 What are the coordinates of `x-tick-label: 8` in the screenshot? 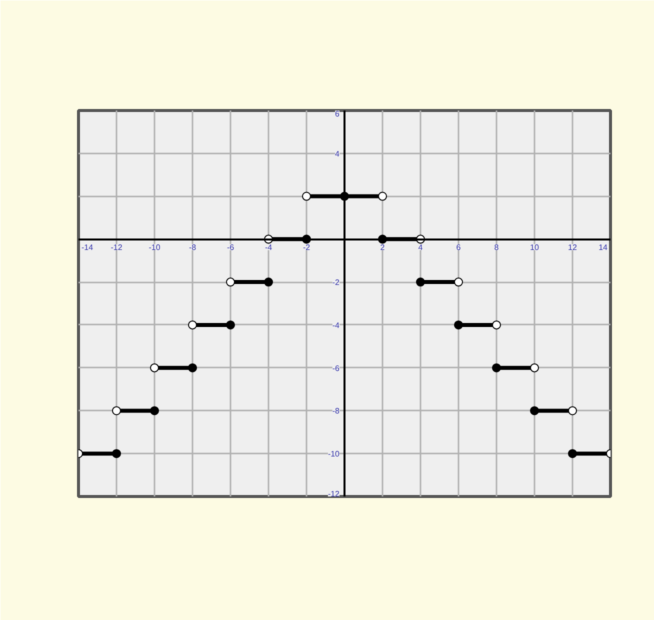 It's located at (497, 247).